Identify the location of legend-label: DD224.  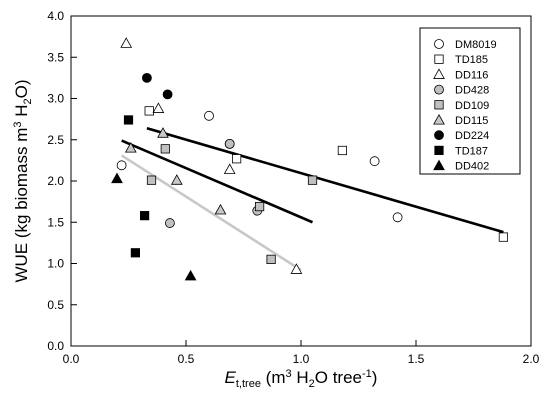
(472, 136).